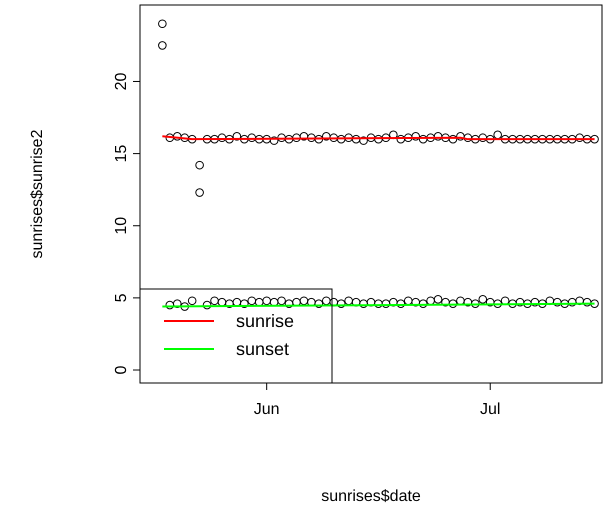 The width and height of the screenshot is (605, 514). I want to click on x-tick-label: Jul, so click(490, 409).